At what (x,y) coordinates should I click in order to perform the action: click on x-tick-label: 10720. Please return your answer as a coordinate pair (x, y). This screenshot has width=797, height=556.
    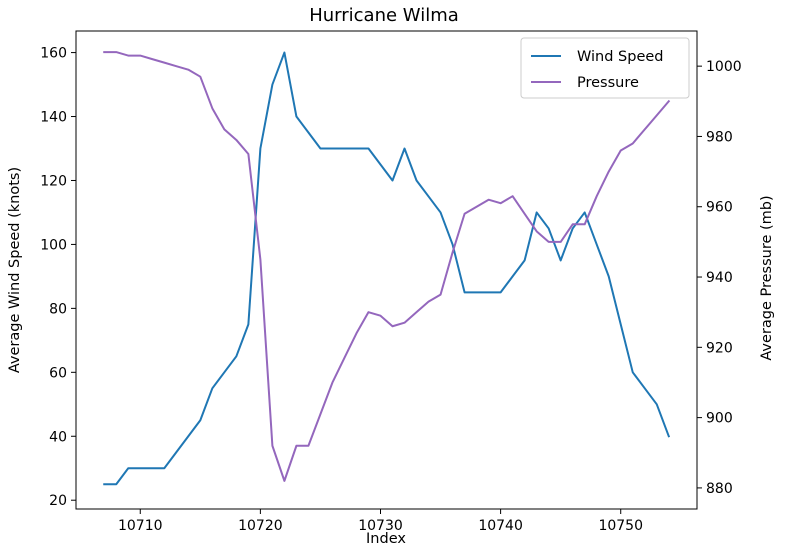
    Looking at the image, I should click on (260, 526).